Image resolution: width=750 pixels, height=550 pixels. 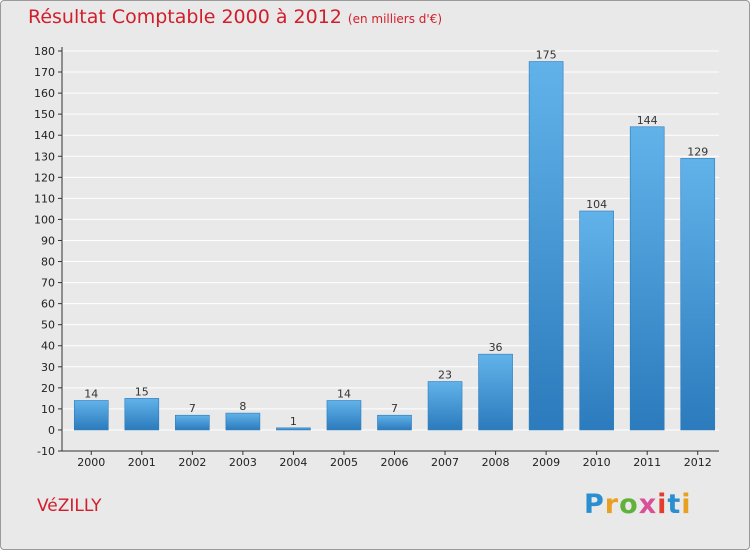 What do you see at coordinates (546, 462) in the screenshot?
I see `x-tick-label-2009: 2009` at bounding box center [546, 462].